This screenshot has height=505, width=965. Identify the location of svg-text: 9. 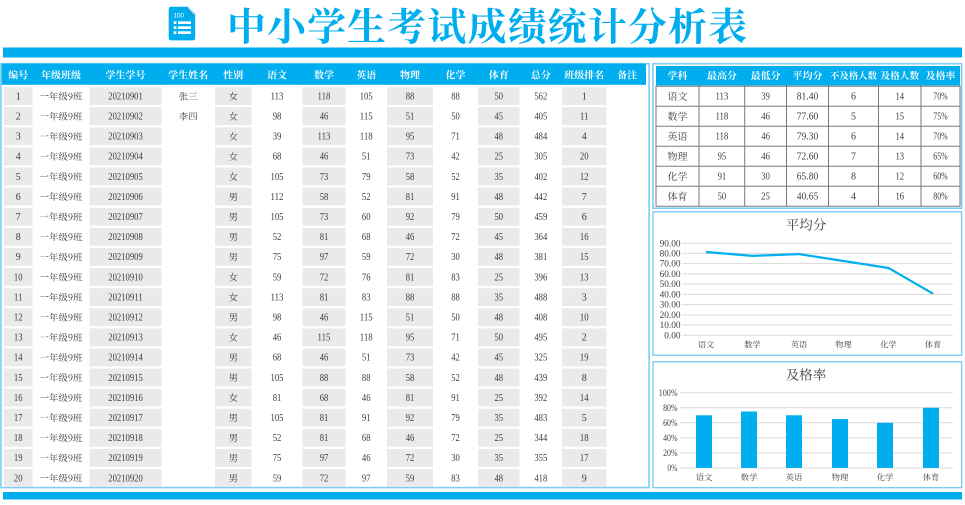
(584, 478).